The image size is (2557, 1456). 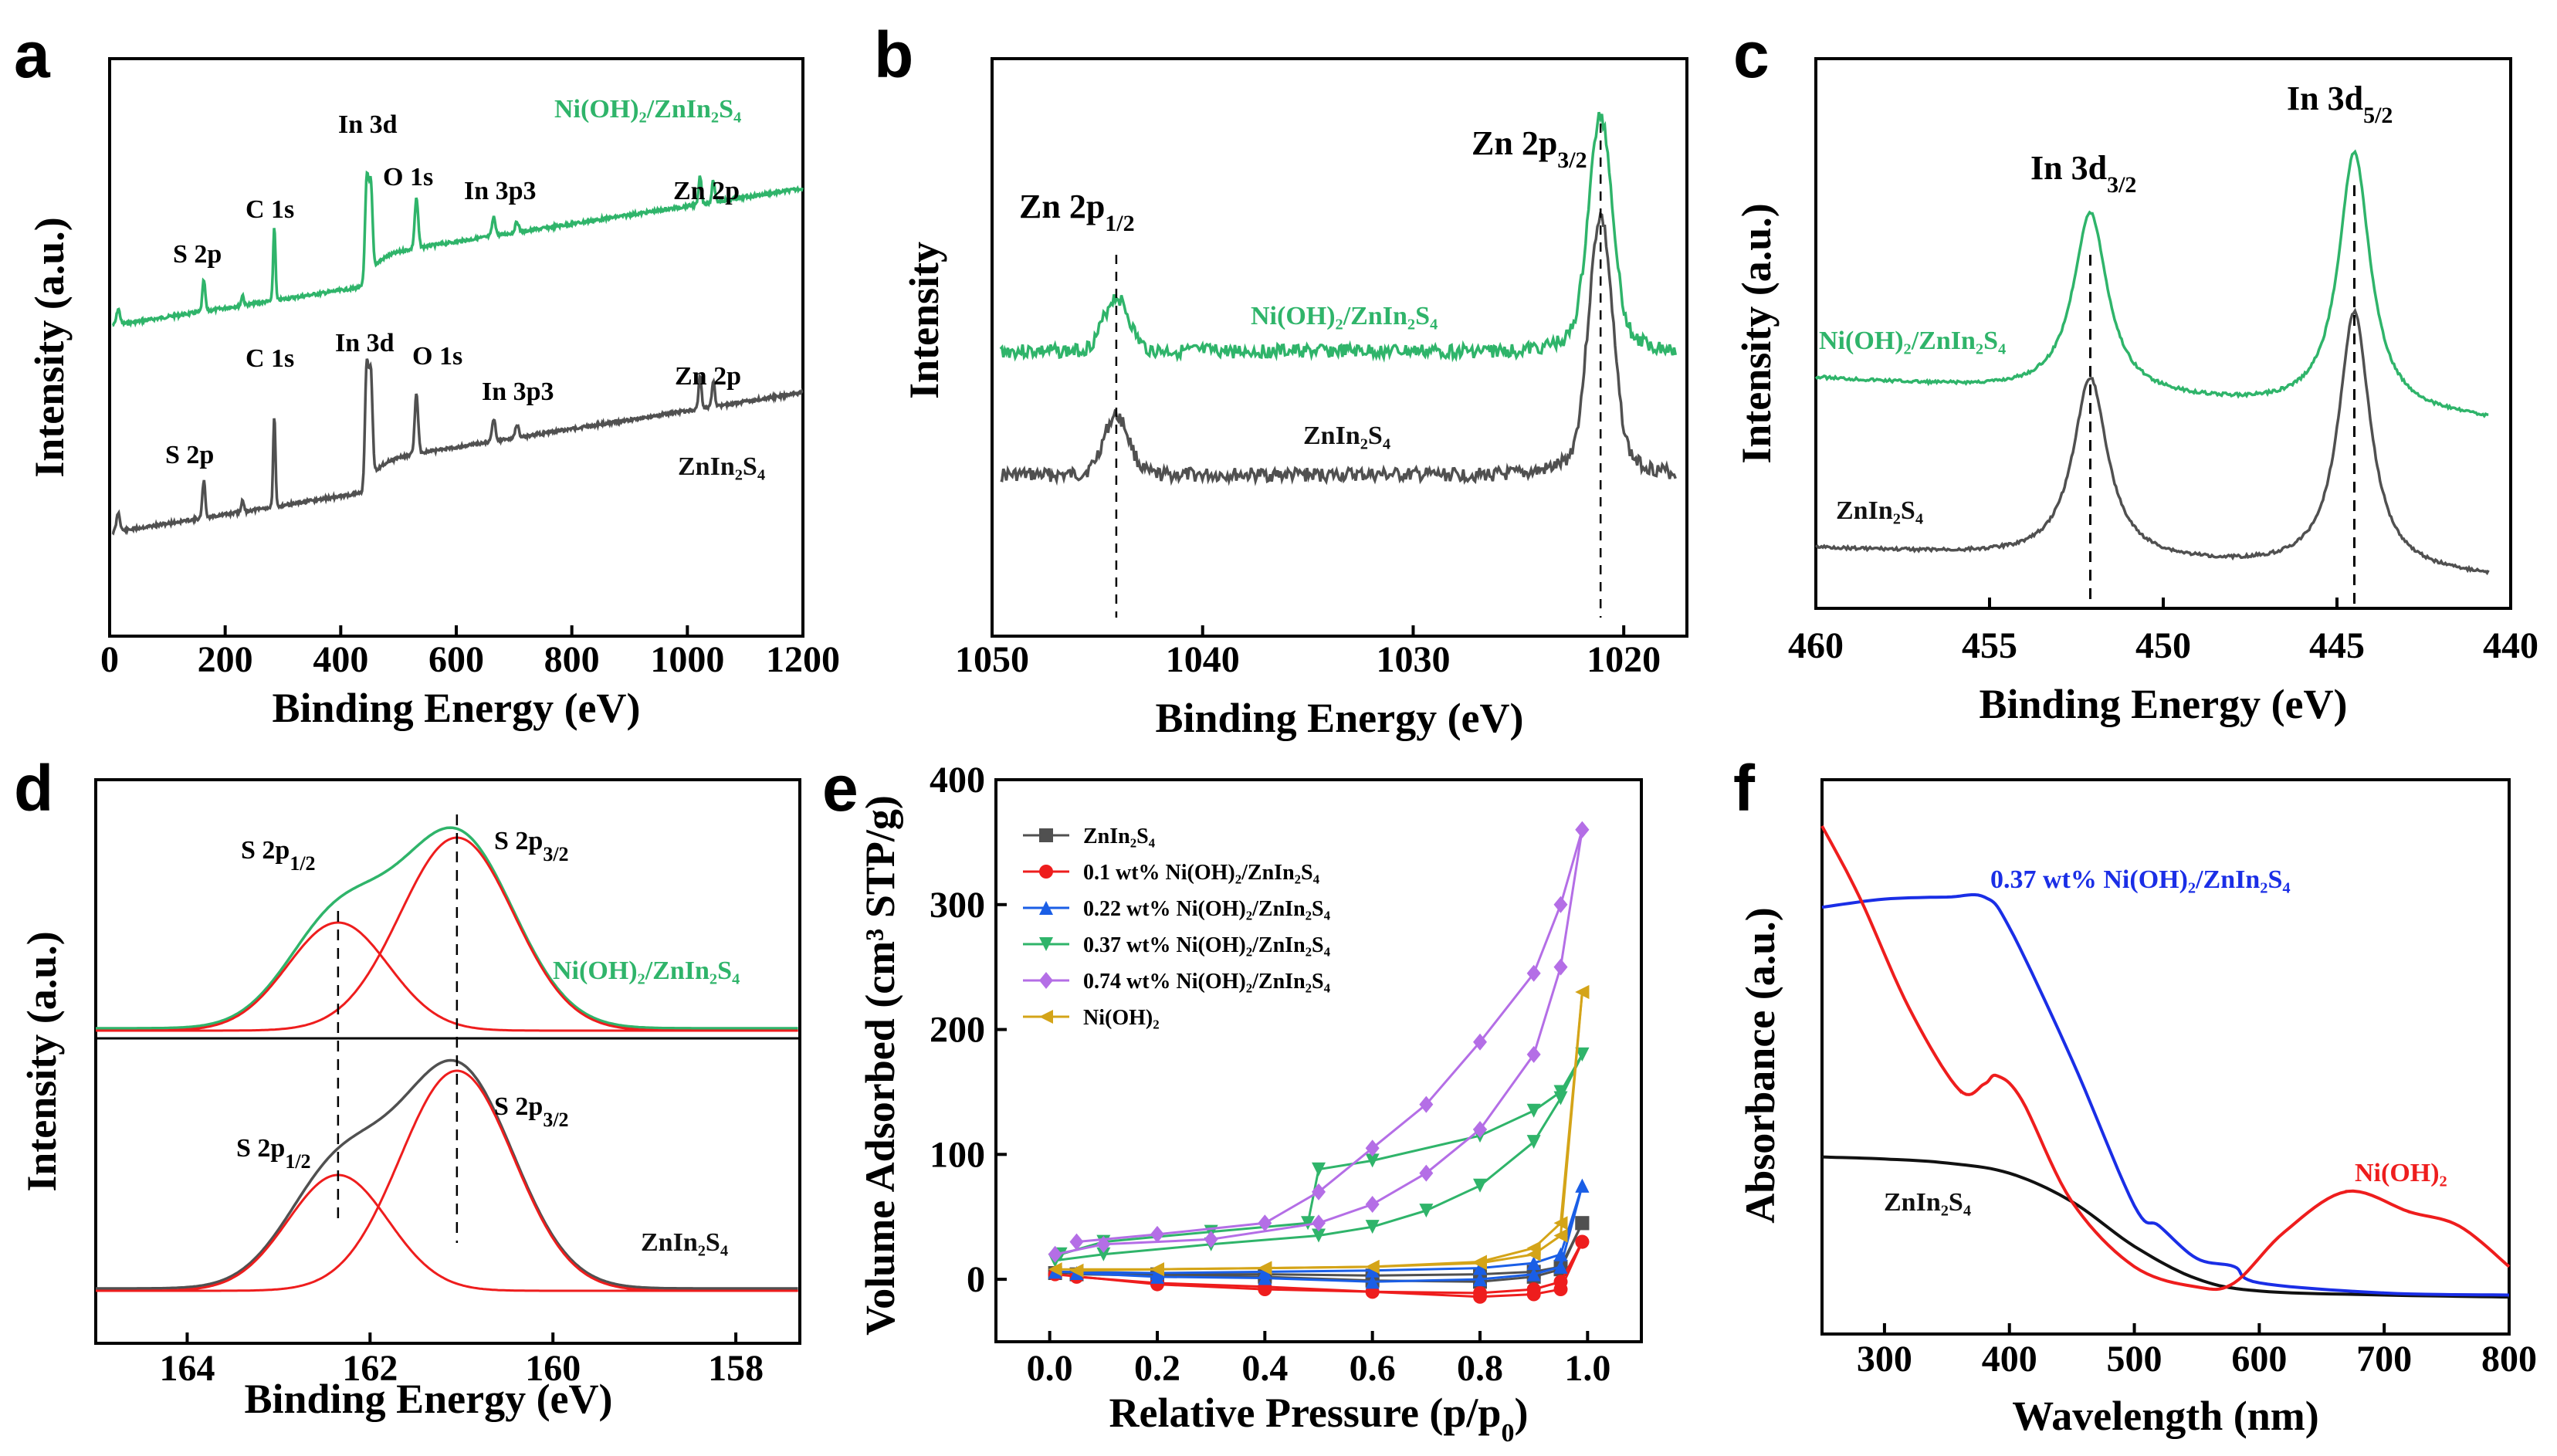 What do you see at coordinates (1912, 341) in the screenshot?
I see `panel-c-top-series-label: Ni(OH)₂/ZnIn₂S₄` at bounding box center [1912, 341].